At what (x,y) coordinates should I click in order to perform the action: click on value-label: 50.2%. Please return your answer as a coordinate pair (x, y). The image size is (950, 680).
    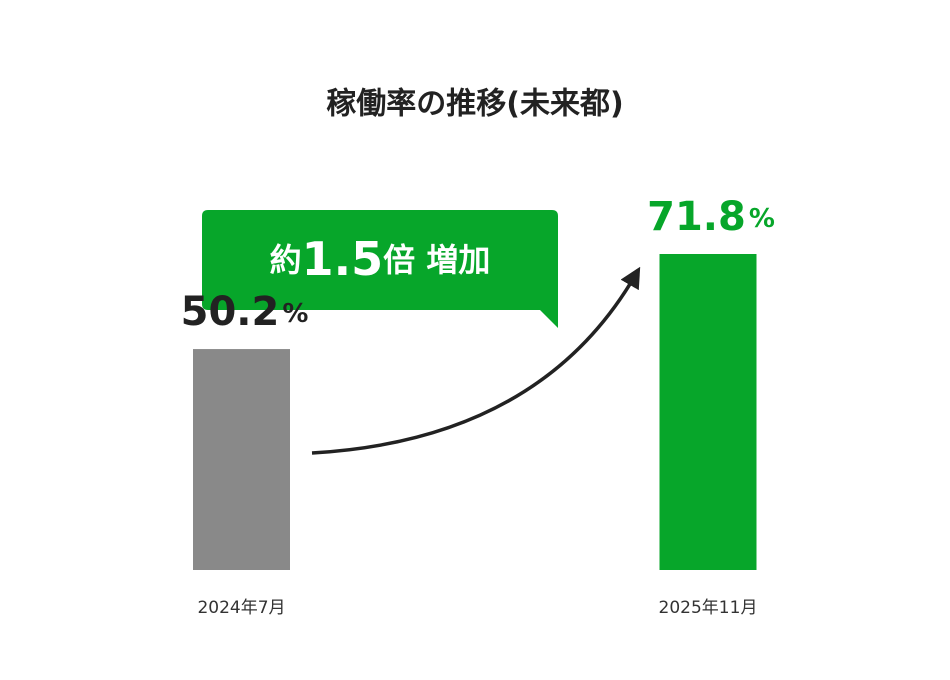
    Looking at the image, I should click on (245, 312).